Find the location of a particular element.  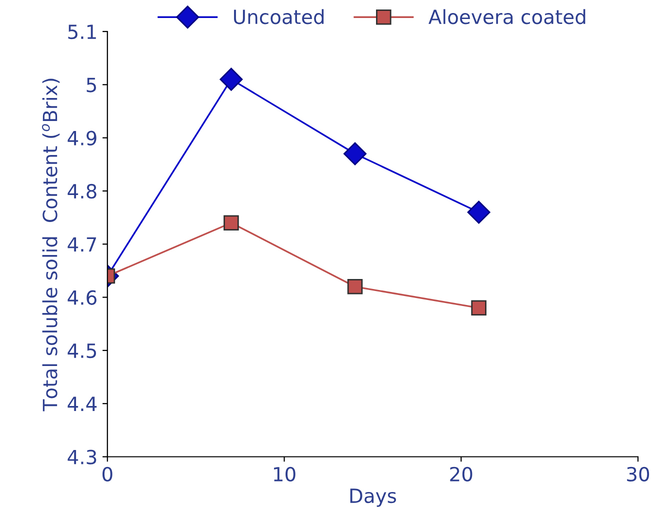

y-tick-label: 5 is located at coordinates (91, 85).